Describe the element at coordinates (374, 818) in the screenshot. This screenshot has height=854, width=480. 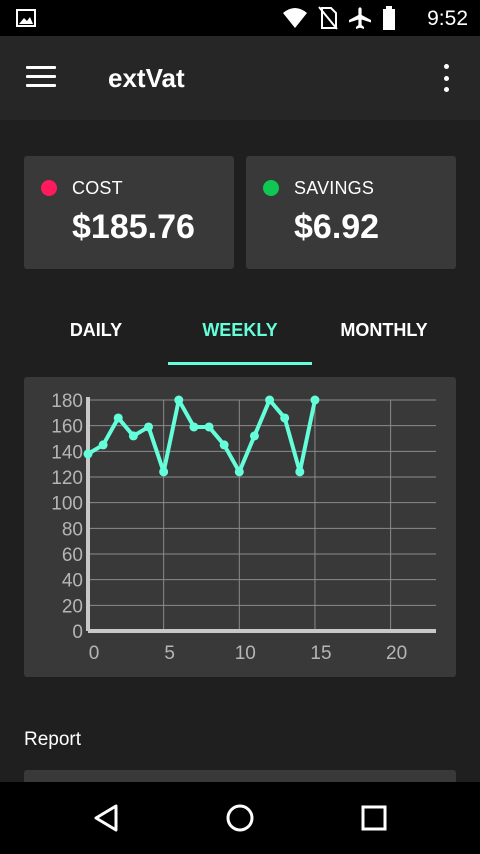
I see `recents-icon` at that location.